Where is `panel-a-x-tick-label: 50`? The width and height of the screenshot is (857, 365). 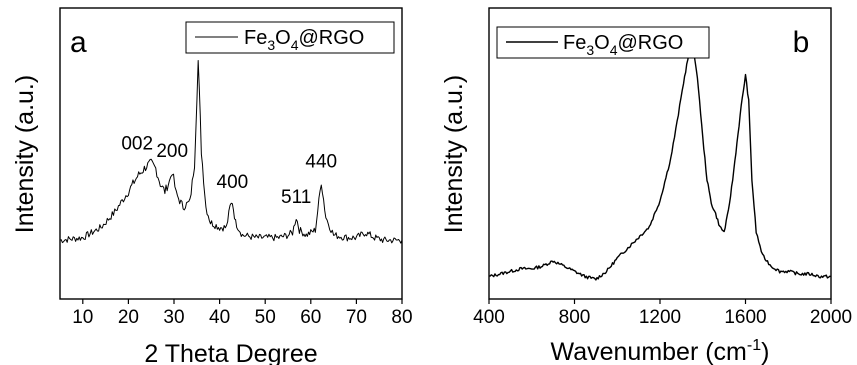
panel-a-x-tick-label: 50 is located at coordinates (265, 317).